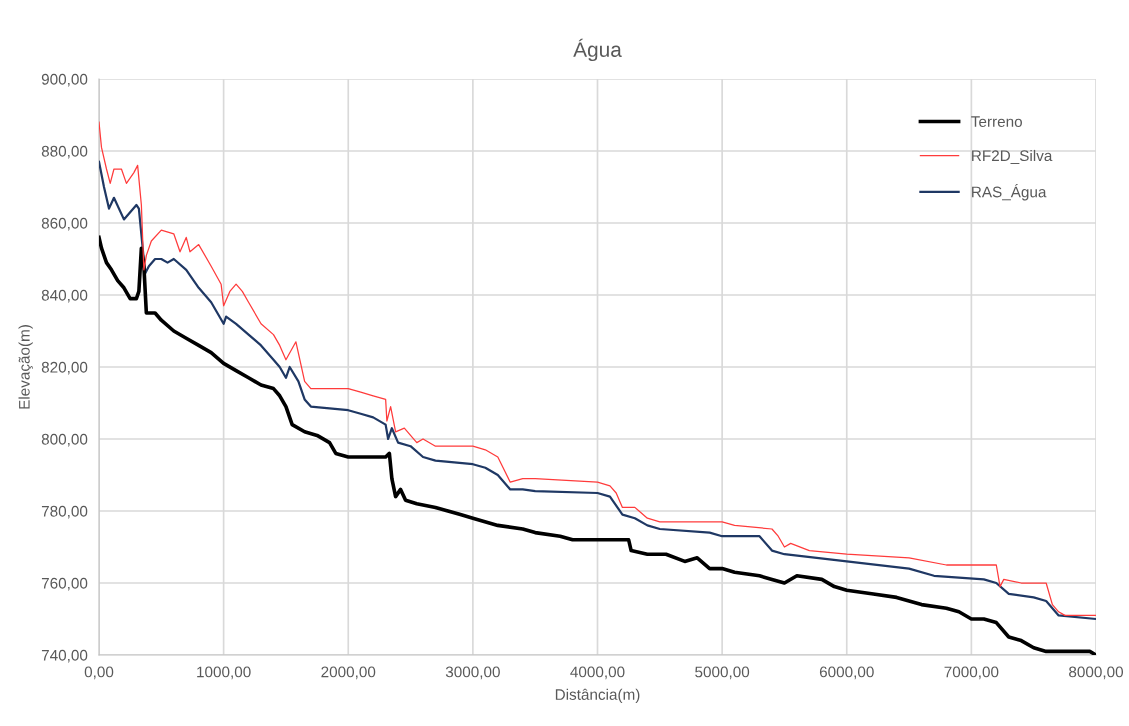  I want to click on y-tick-label: 840,00, so click(64, 296).